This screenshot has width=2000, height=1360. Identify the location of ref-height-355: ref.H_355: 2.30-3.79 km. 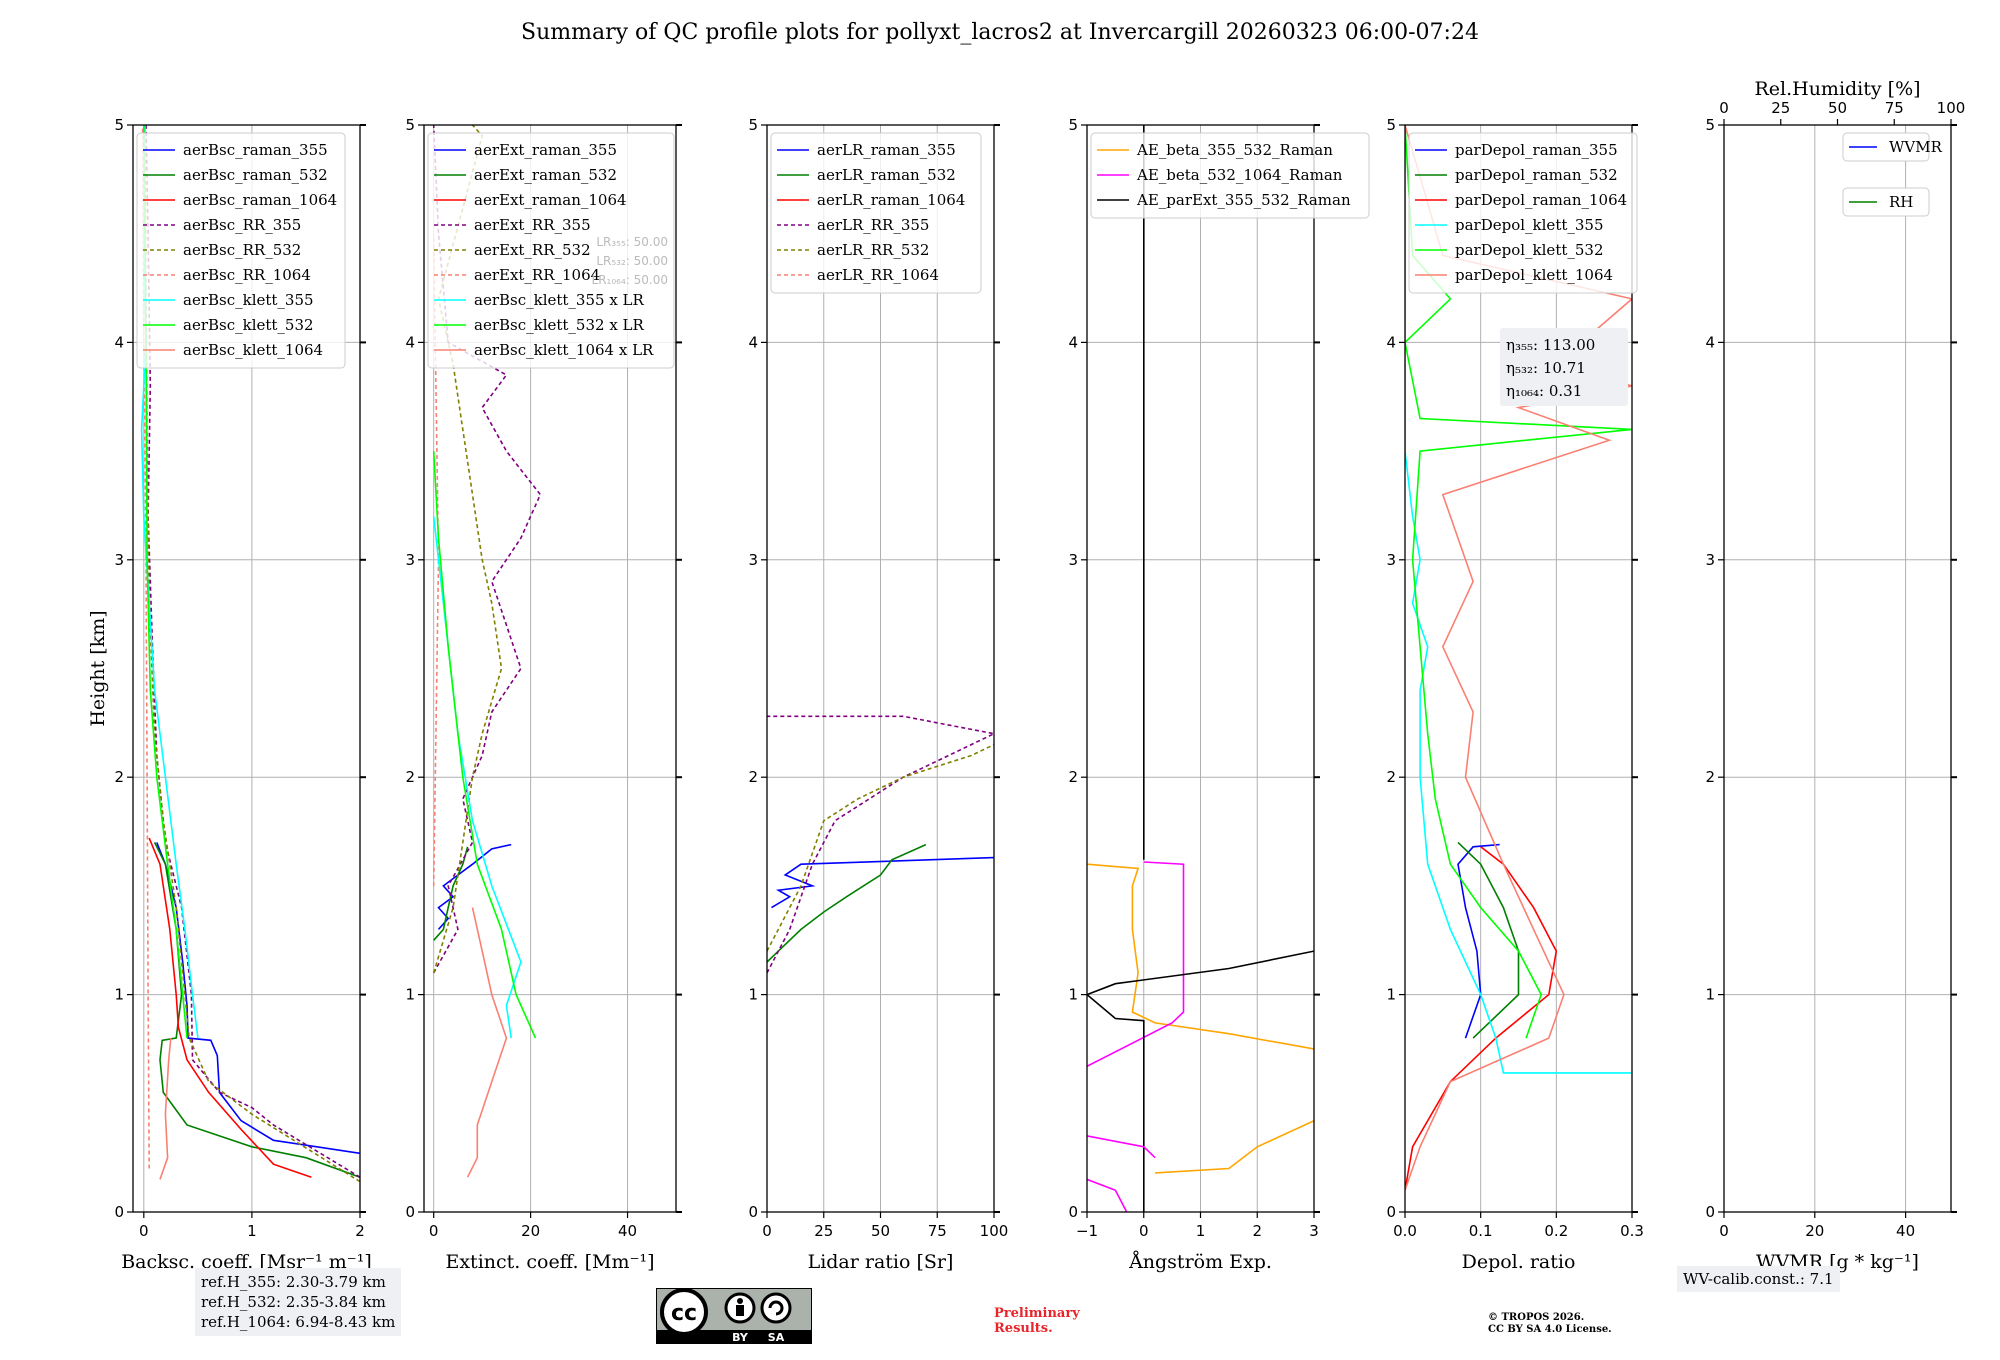
(293, 1282).